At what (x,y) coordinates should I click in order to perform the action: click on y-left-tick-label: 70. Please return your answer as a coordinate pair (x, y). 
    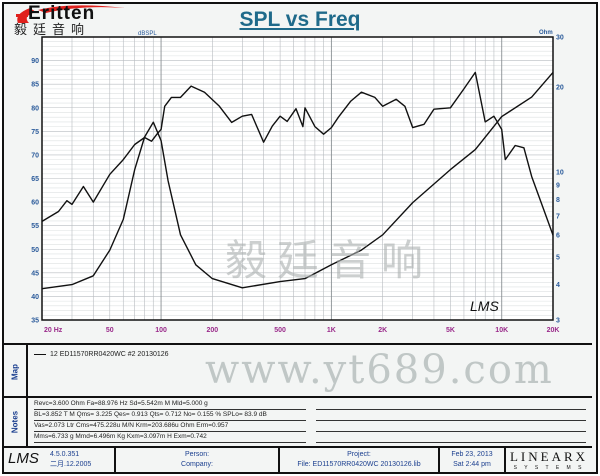
    Looking at the image, I should click on (35, 155).